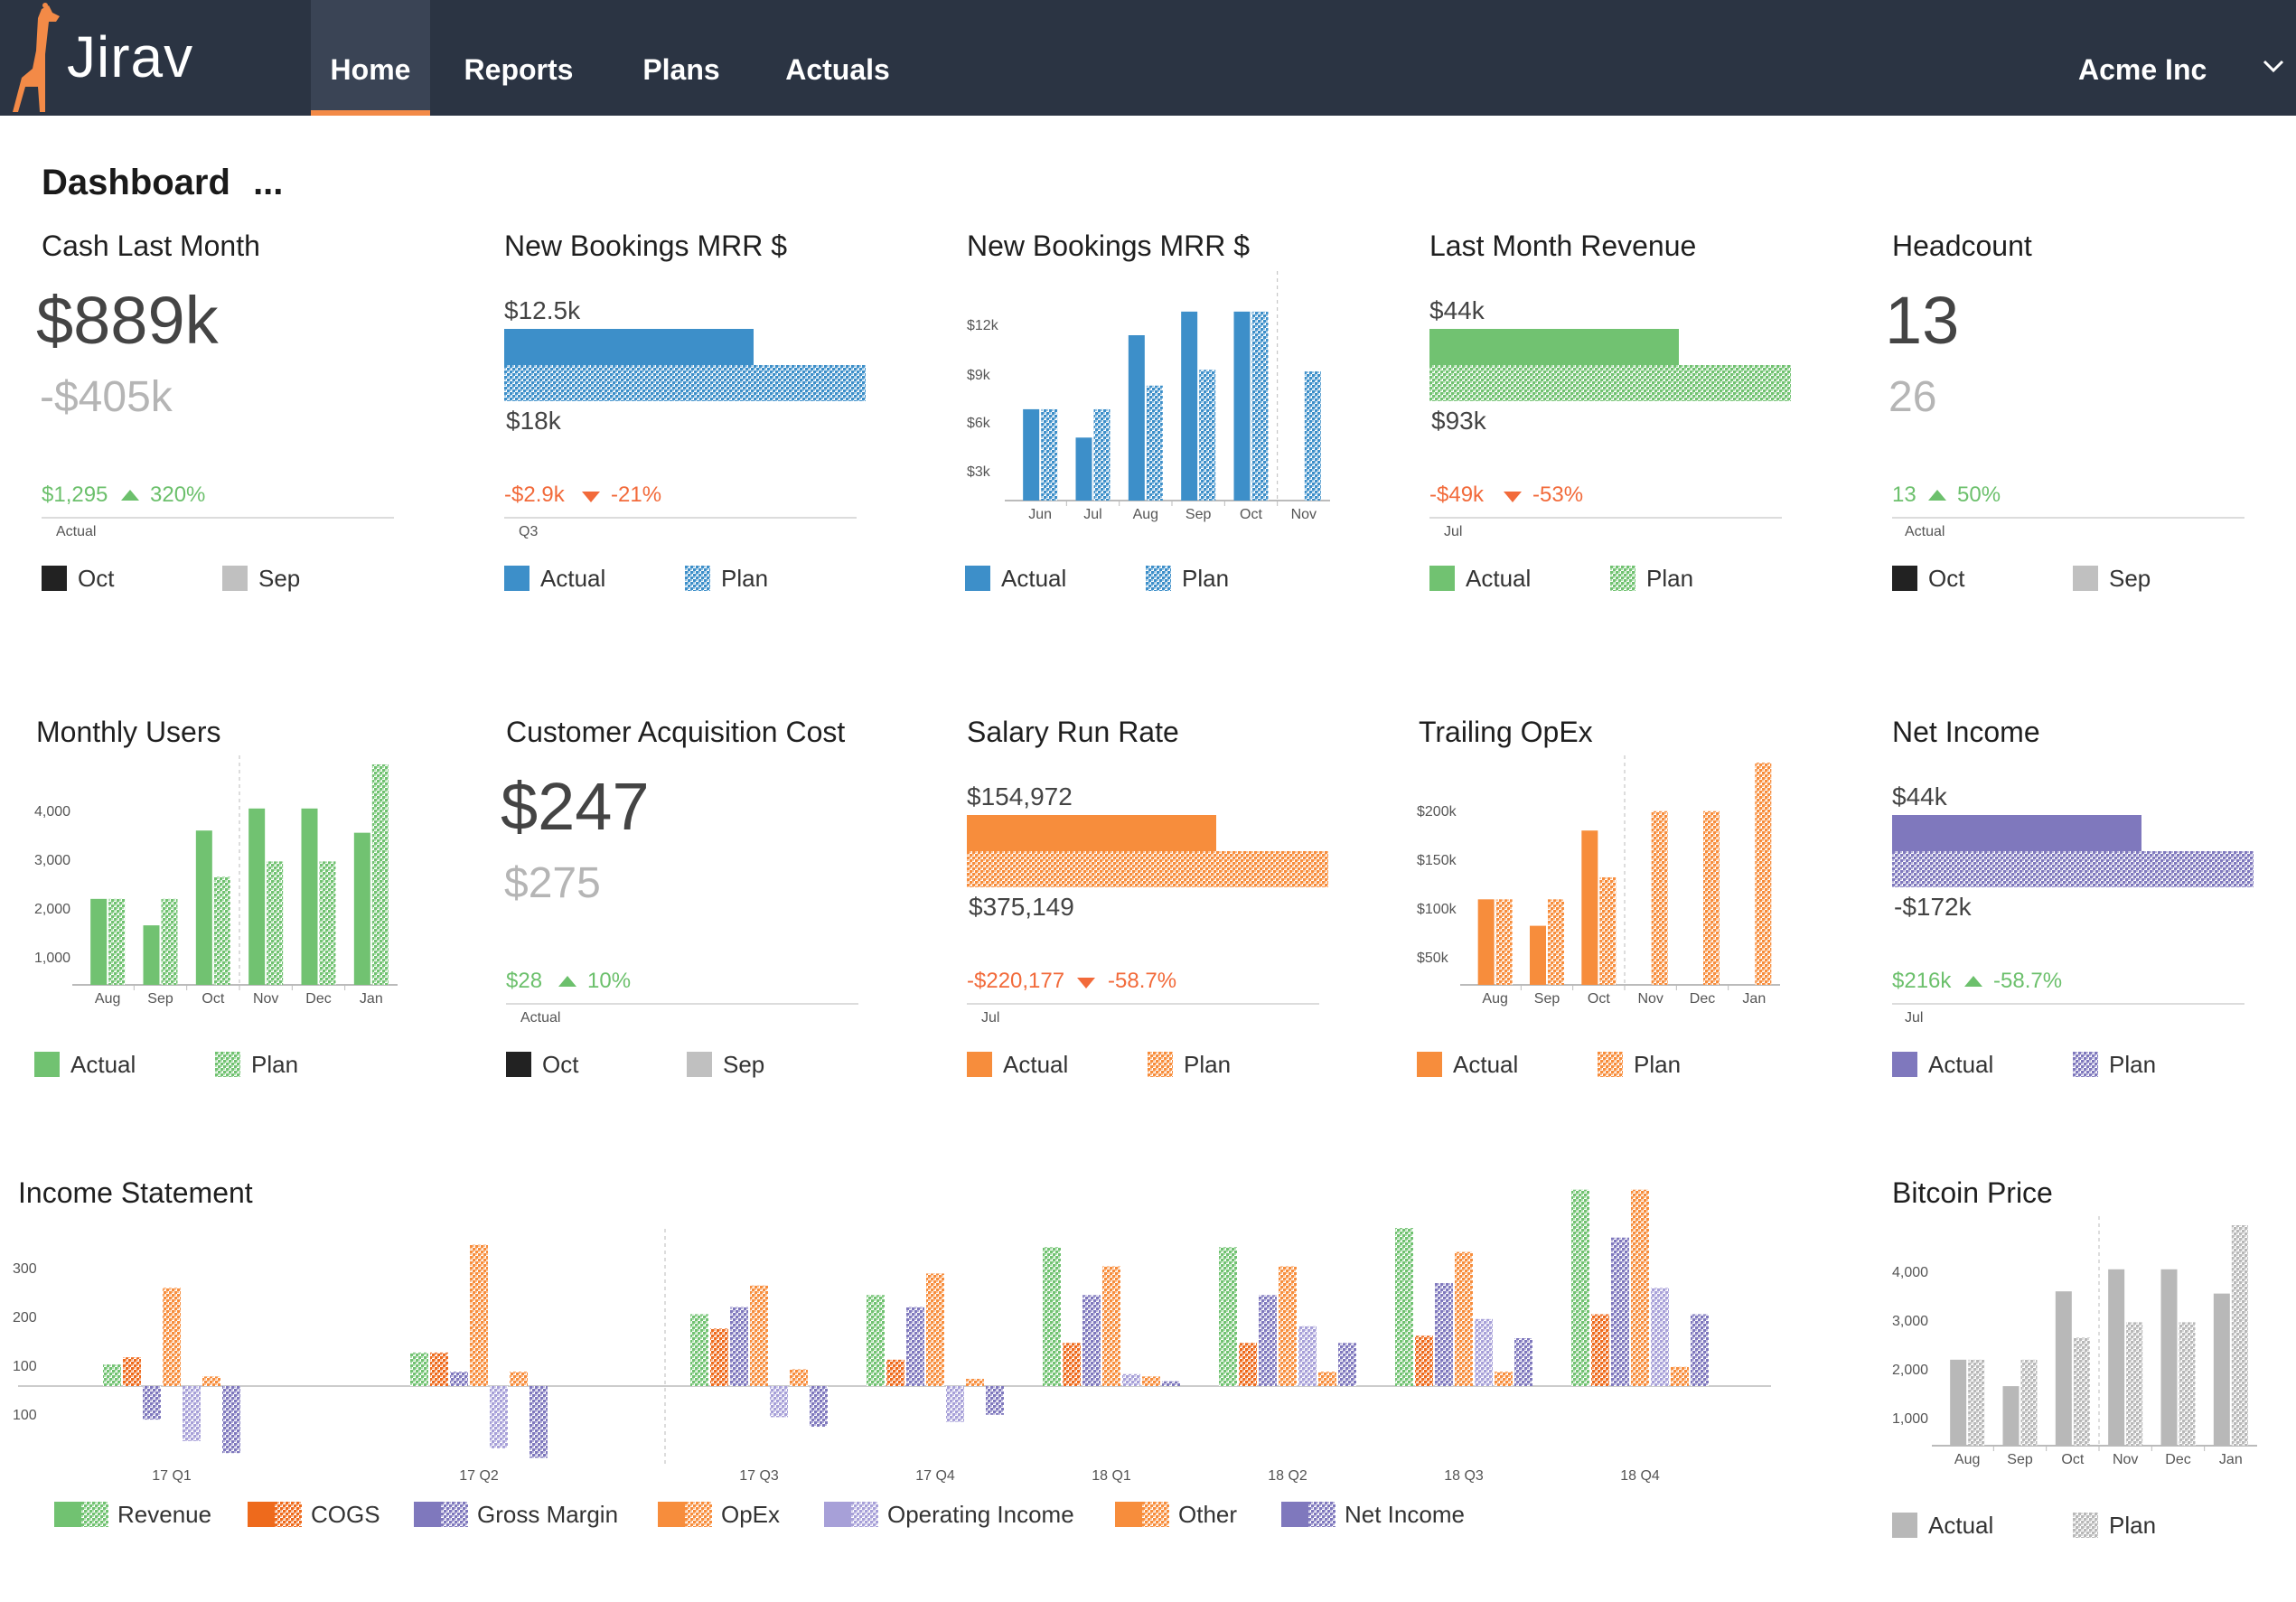 The height and width of the screenshot is (1602, 2296). What do you see at coordinates (1919, 796) in the screenshot?
I see `actual-value: $44k` at bounding box center [1919, 796].